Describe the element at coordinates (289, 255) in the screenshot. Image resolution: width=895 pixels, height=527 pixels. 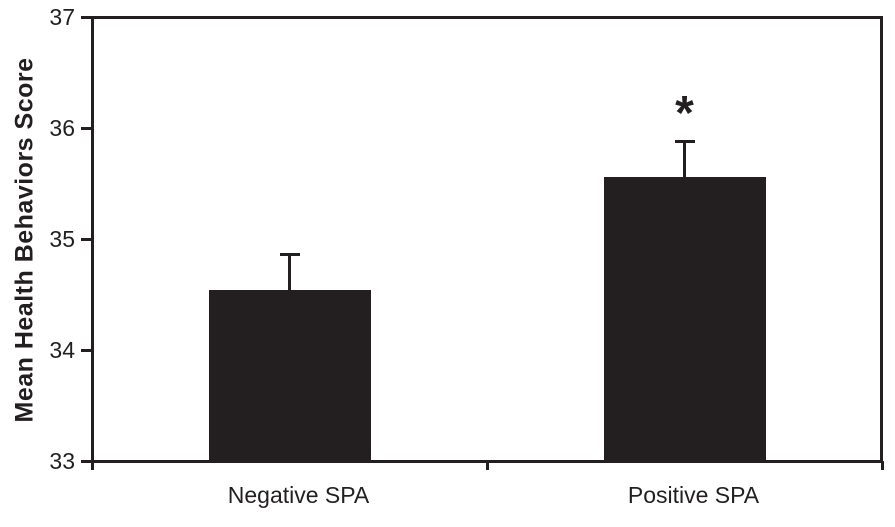
I see `error-bar-cap-negative-spa` at that location.